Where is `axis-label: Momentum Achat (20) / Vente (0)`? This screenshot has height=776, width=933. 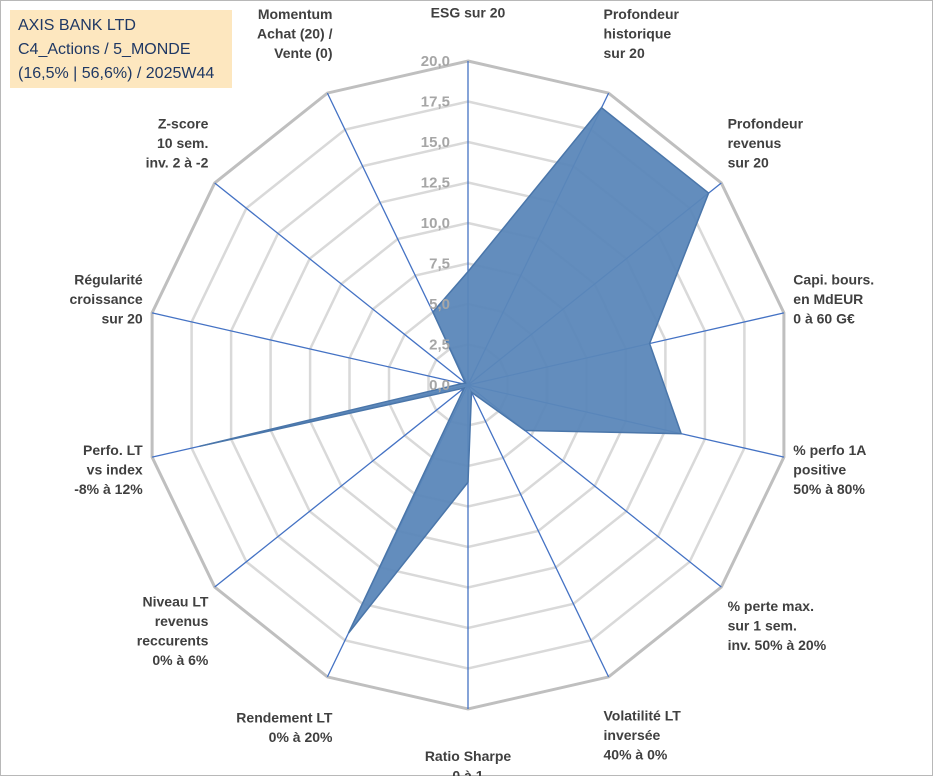 axis-label: Momentum Achat (20) / Vente (0) is located at coordinates (295, 33).